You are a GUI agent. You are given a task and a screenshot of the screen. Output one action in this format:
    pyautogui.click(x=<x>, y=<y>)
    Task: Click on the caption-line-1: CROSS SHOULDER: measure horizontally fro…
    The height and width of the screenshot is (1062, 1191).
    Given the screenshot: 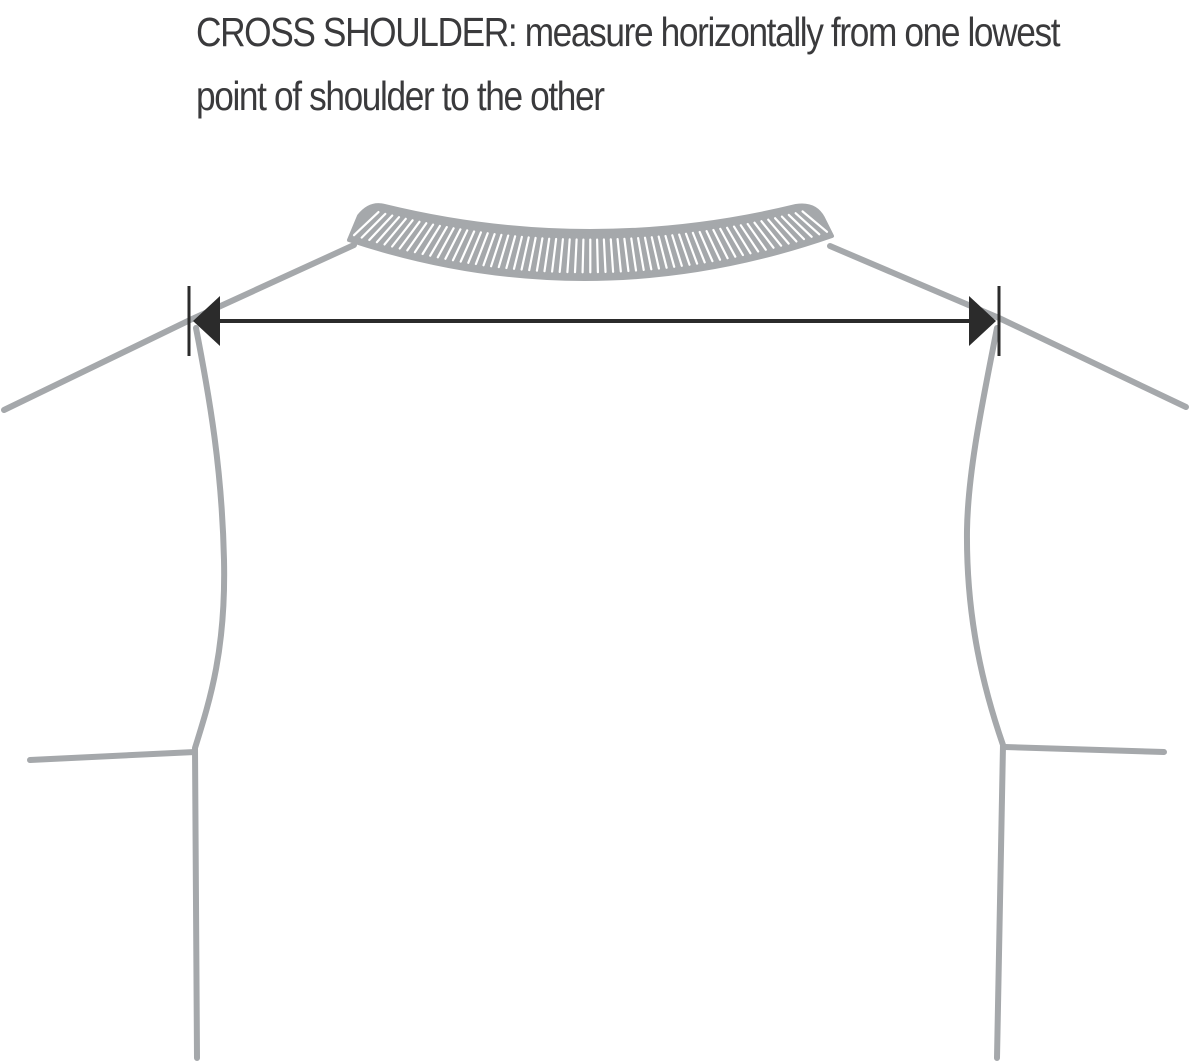 What is the action you would take?
    pyautogui.click(x=628, y=32)
    